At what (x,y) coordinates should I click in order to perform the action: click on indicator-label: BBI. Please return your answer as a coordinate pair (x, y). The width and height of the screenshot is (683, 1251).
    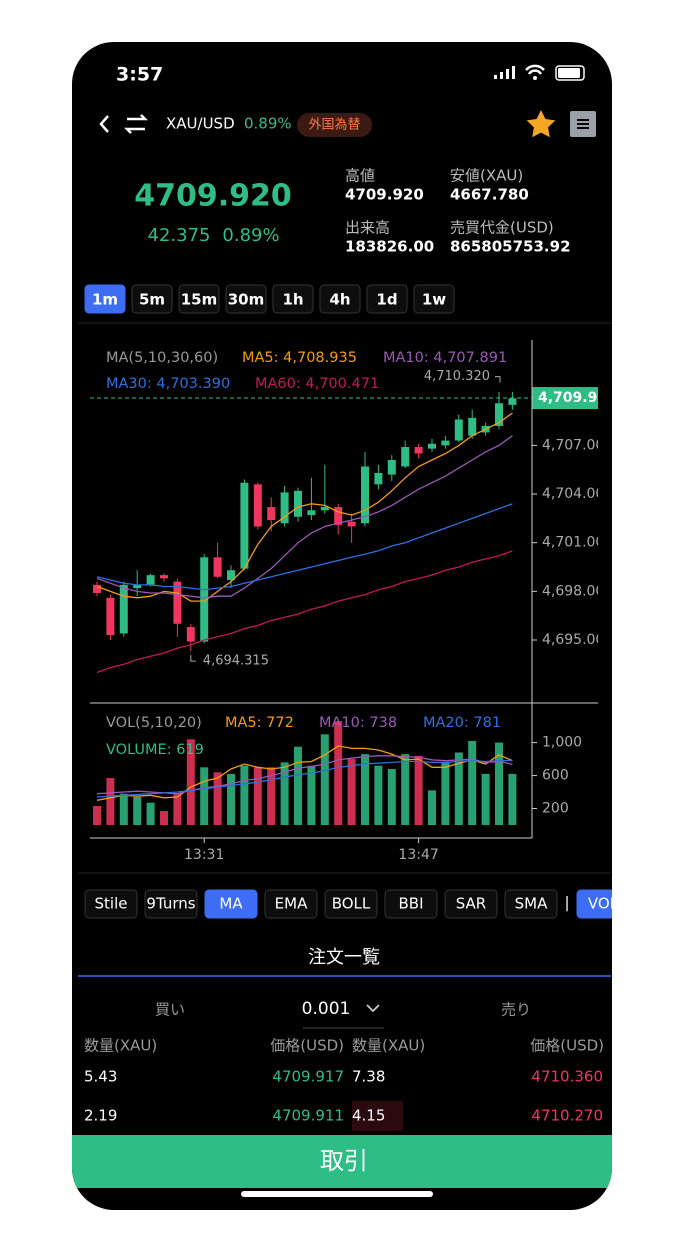
    Looking at the image, I should click on (410, 904).